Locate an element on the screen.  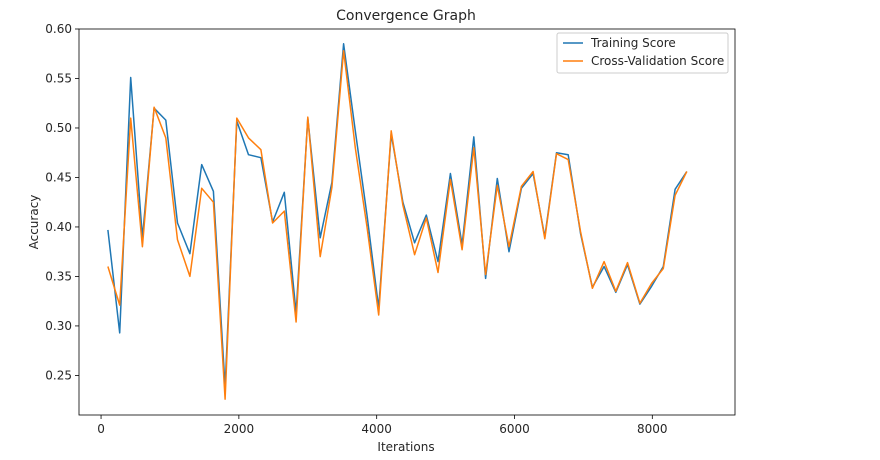
chart-title: Convergence Graph is located at coordinates (406, 16).